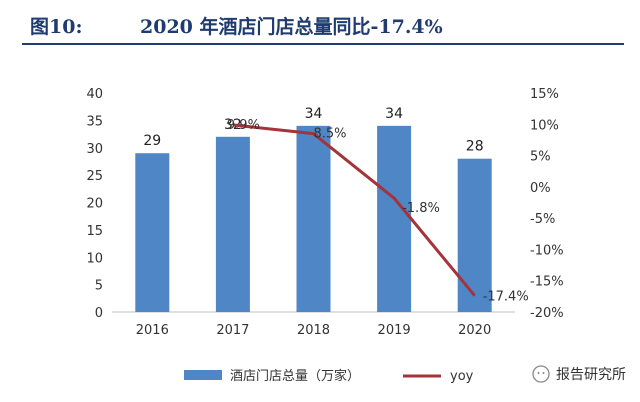 This screenshot has height=402, width=640. Describe the element at coordinates (243, 125) in the screenshot. I see `yoy-data-label: 9.9%` at that location.